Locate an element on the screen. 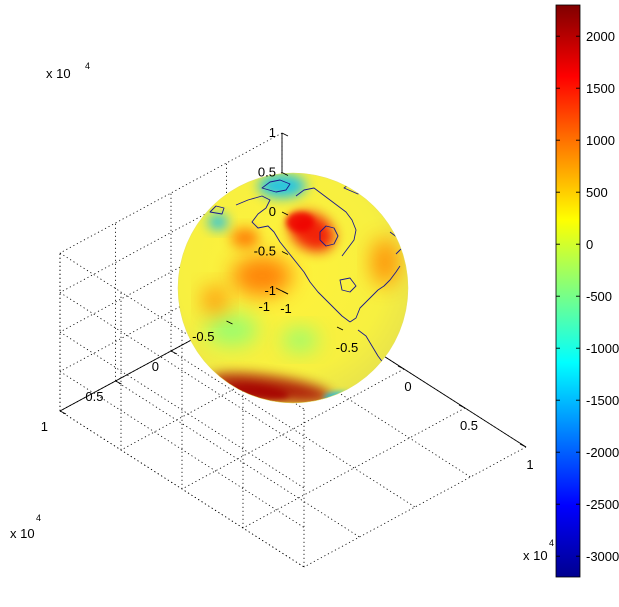 The image size is (619, 607). colorbar-tick-label: -2500 is located at coordinates (602, 504).